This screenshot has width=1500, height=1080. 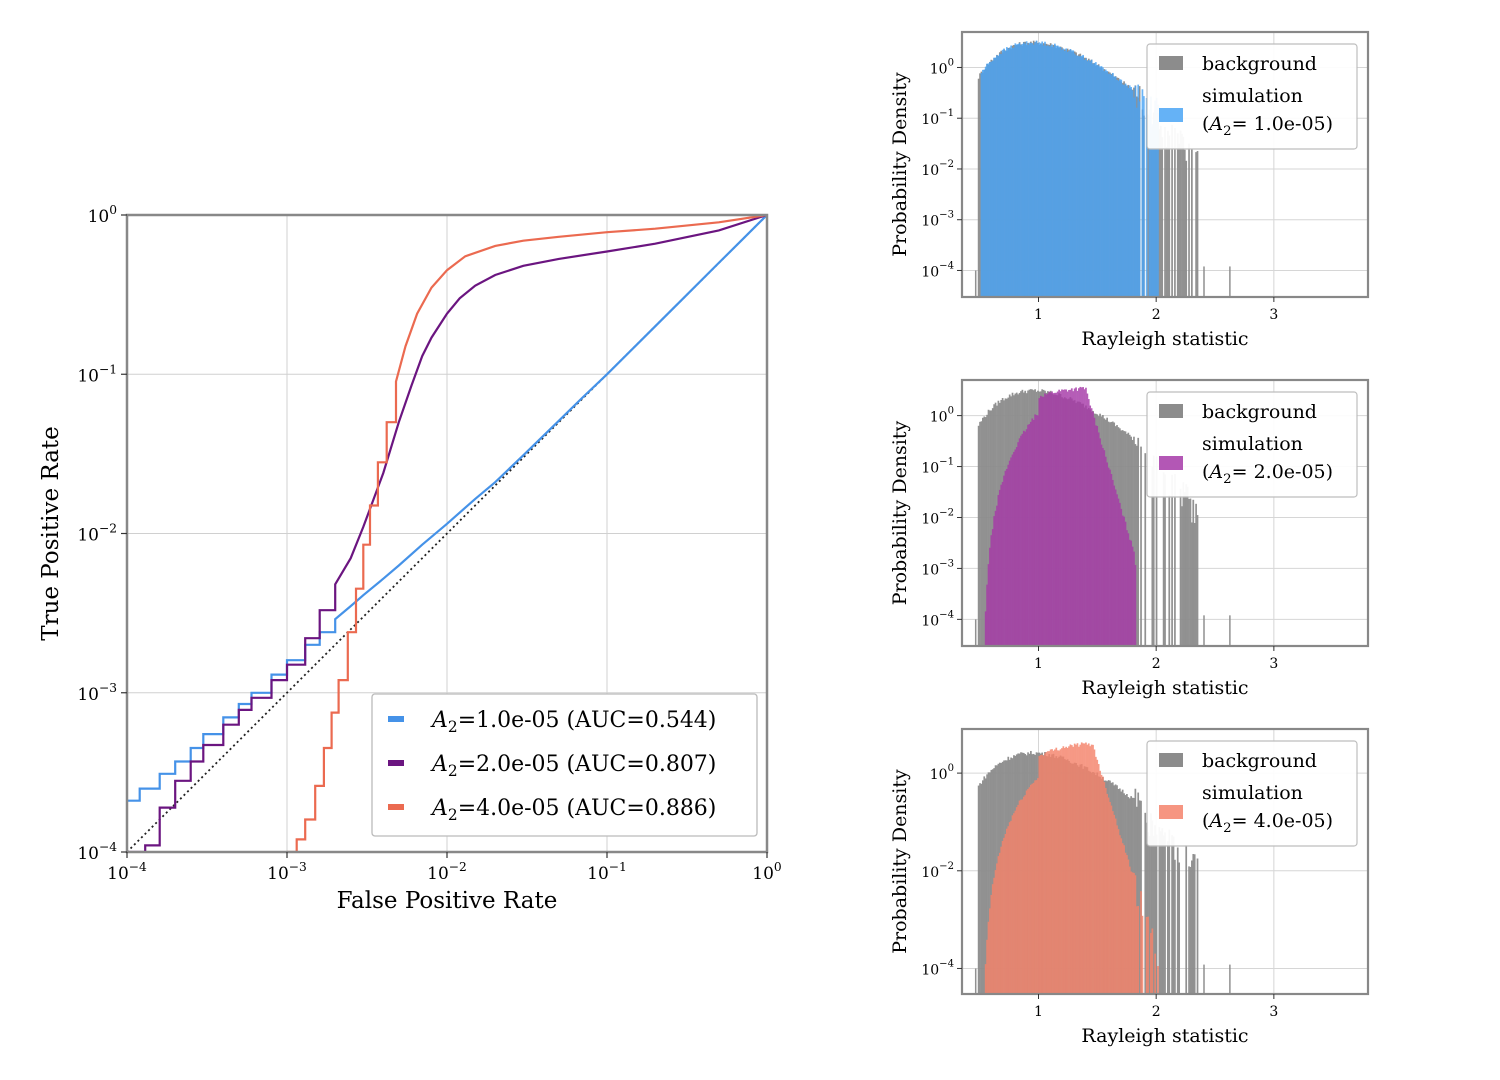 What do you see at coordinates (1038, 664) in the screenshot?
I see `histogram-x-tick-label: 1` at bounding box center [1038, 664].